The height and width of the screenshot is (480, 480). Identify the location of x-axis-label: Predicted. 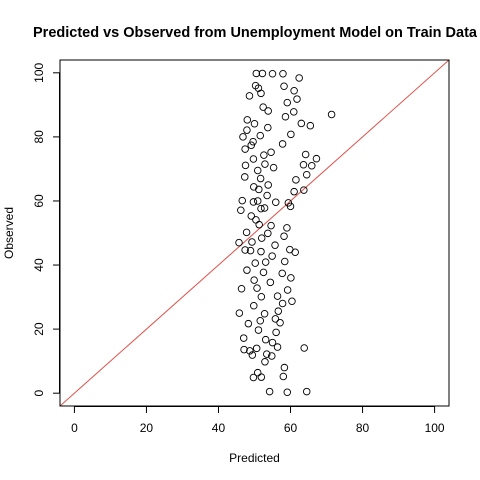
(254, 458).